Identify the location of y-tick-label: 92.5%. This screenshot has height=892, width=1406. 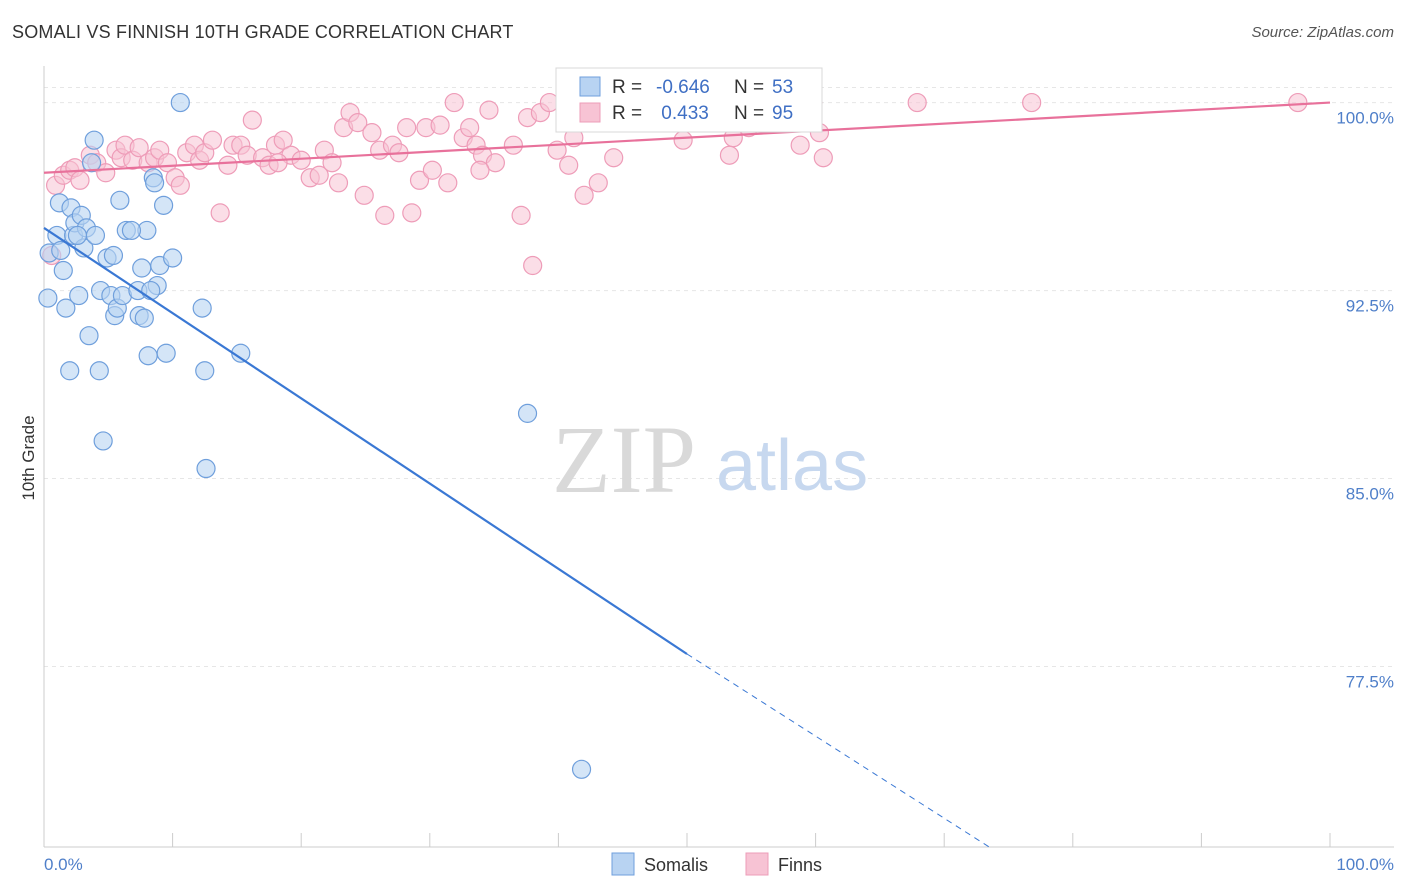
(1370, 306).